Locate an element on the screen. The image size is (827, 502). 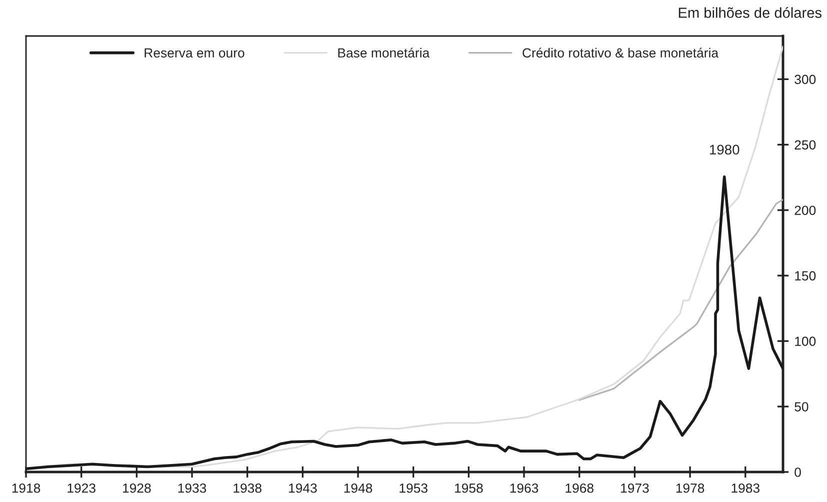
x-tick-label: 1933 is located at coordinates (192, 488).